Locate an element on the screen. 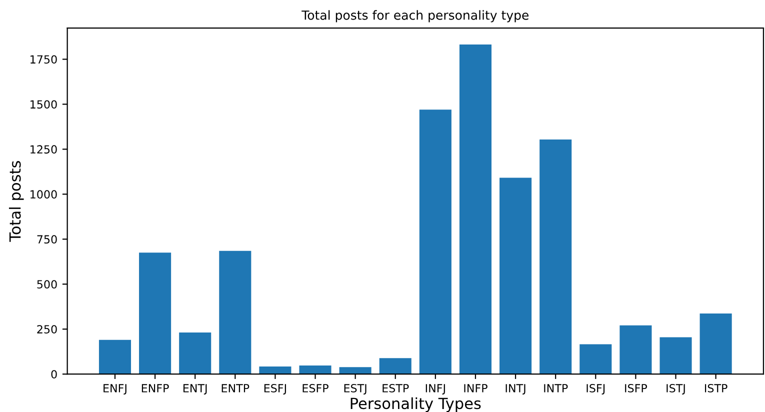 This screenshot has height=412, width=765. x-tick-label: ENFP is located at coordinates (155, 388).